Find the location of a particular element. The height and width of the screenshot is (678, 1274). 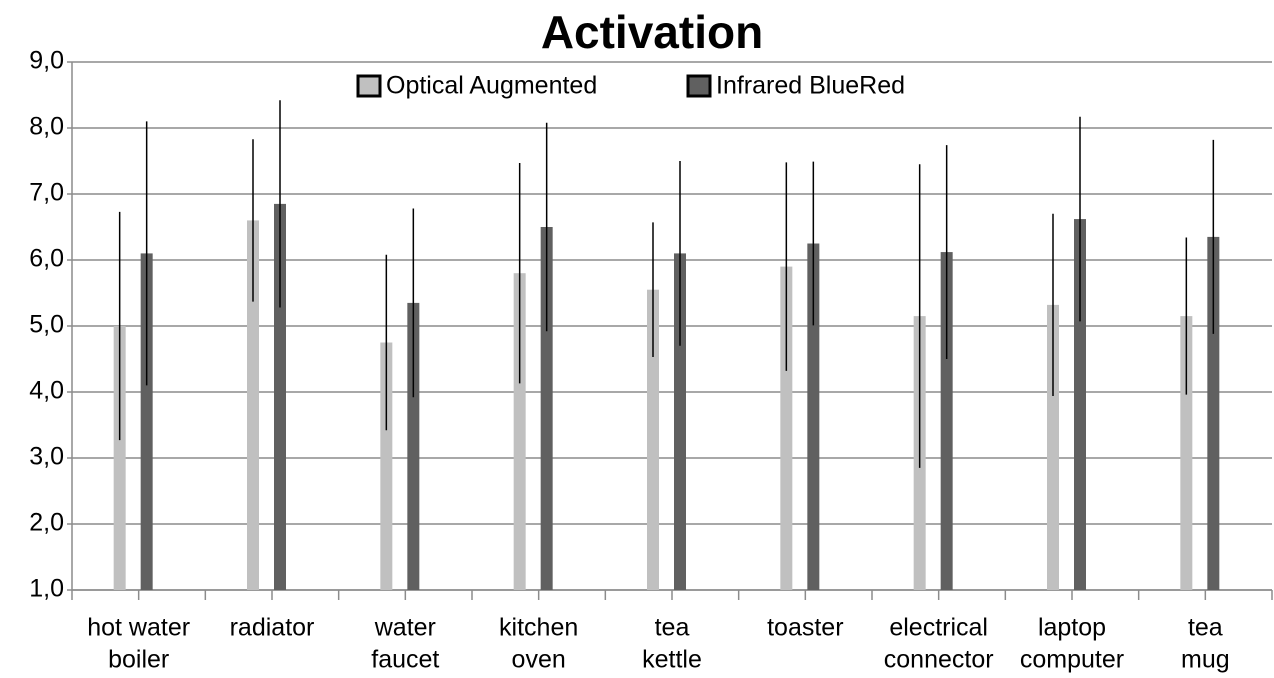

x-tick-label: water is located at coordinates (405, 628).